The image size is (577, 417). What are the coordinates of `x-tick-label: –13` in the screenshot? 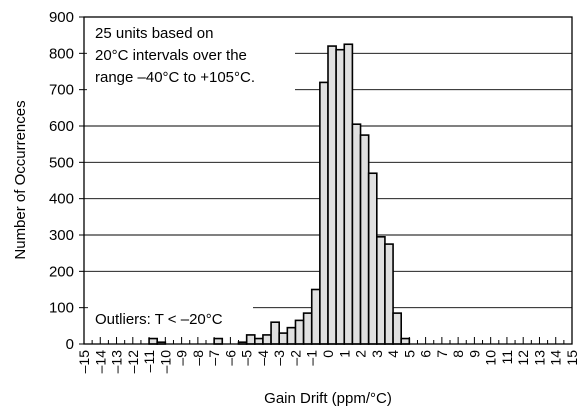 It's located at (117, 362).